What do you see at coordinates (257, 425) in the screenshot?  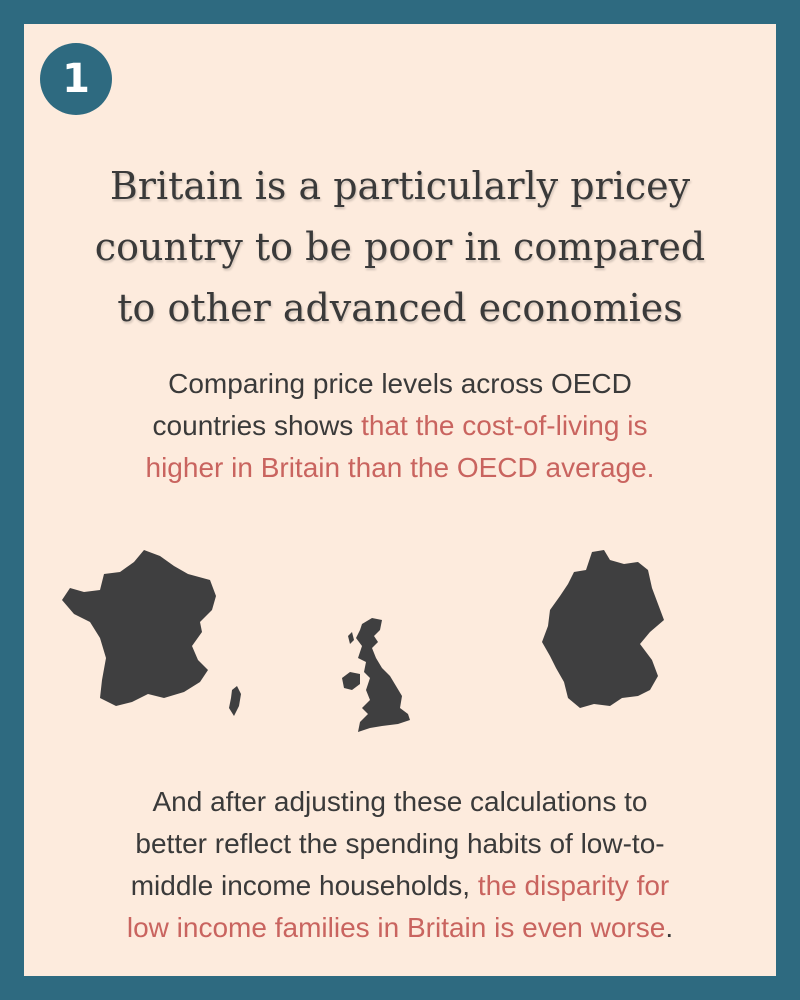 I see `intro-text: countries shows` at bounding box center [257, 425].